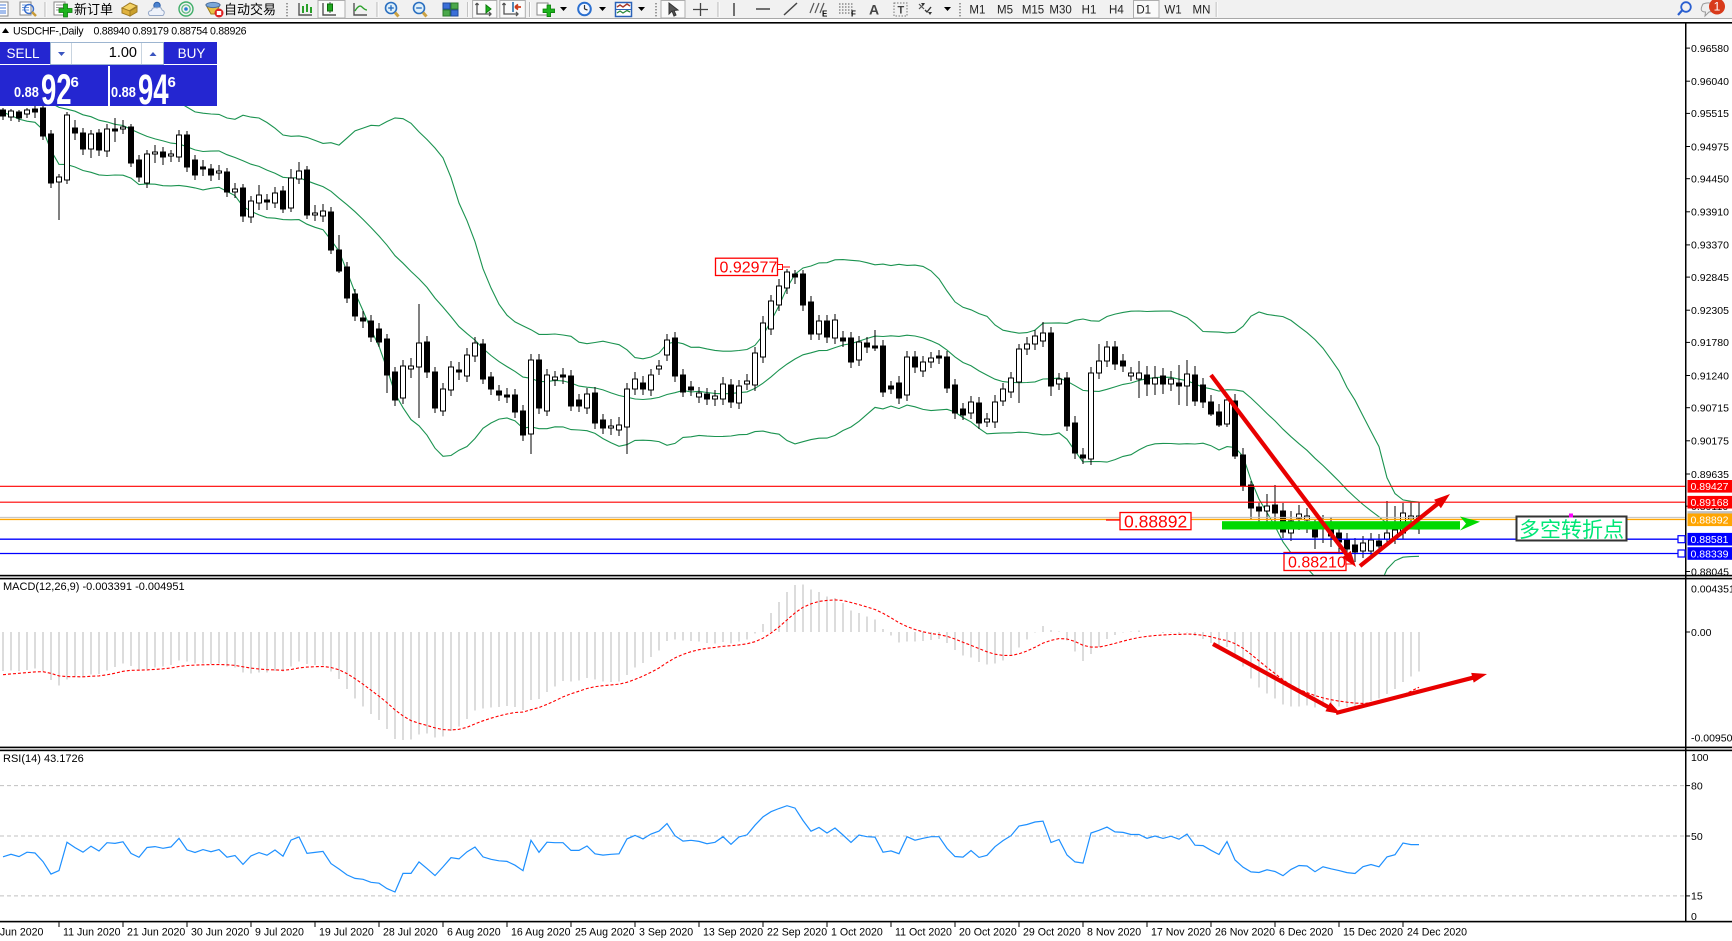 The image size is (1732, 941). What do you see at coordinates (1710, 572) in the screenshot?
I see `svg-text: 0.88045` at bounding box center [1710, 572].